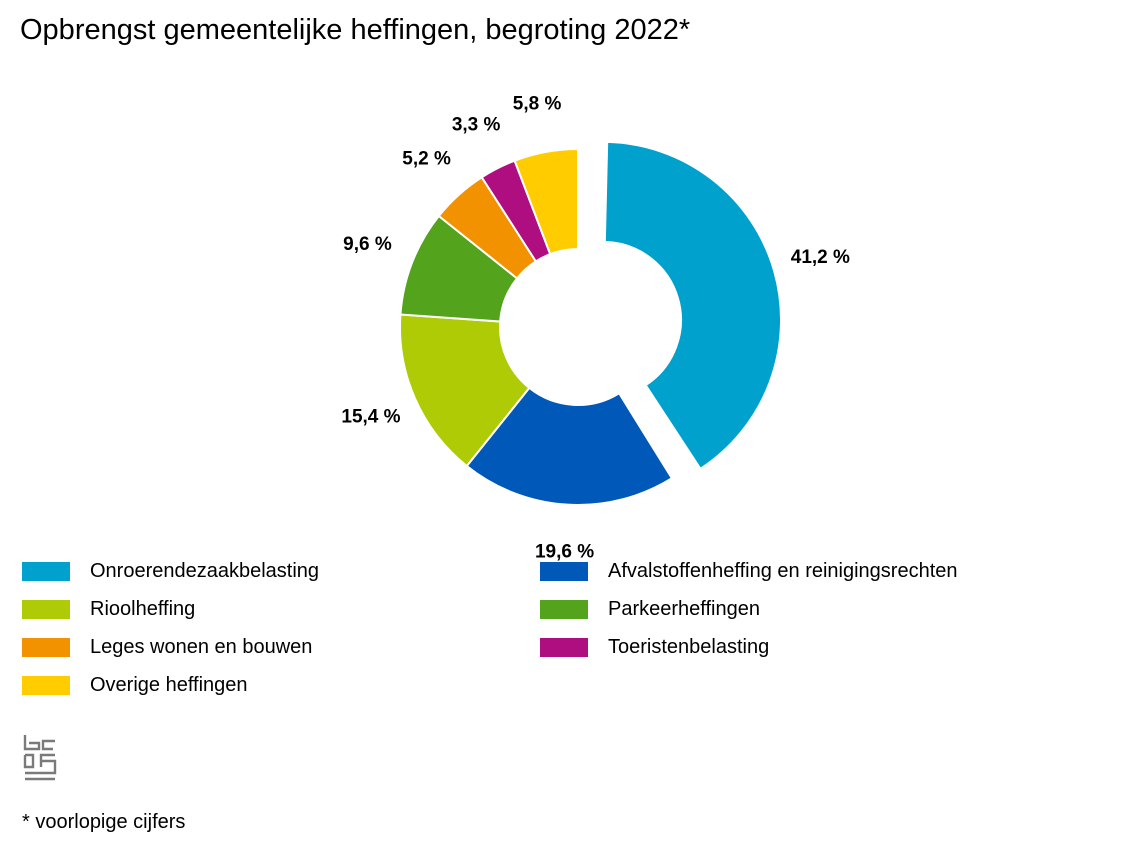 This screenshot has height=857, width=1140. I want to click on legend-label: Toeristenbelasting, so click(689, 646).